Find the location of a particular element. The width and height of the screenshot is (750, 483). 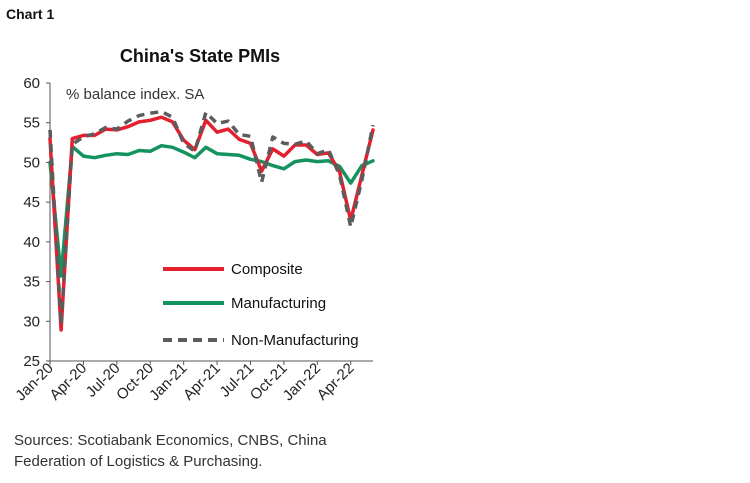

legend-label-manufacturing: Manufacturing is located at coordinates (278, 303).